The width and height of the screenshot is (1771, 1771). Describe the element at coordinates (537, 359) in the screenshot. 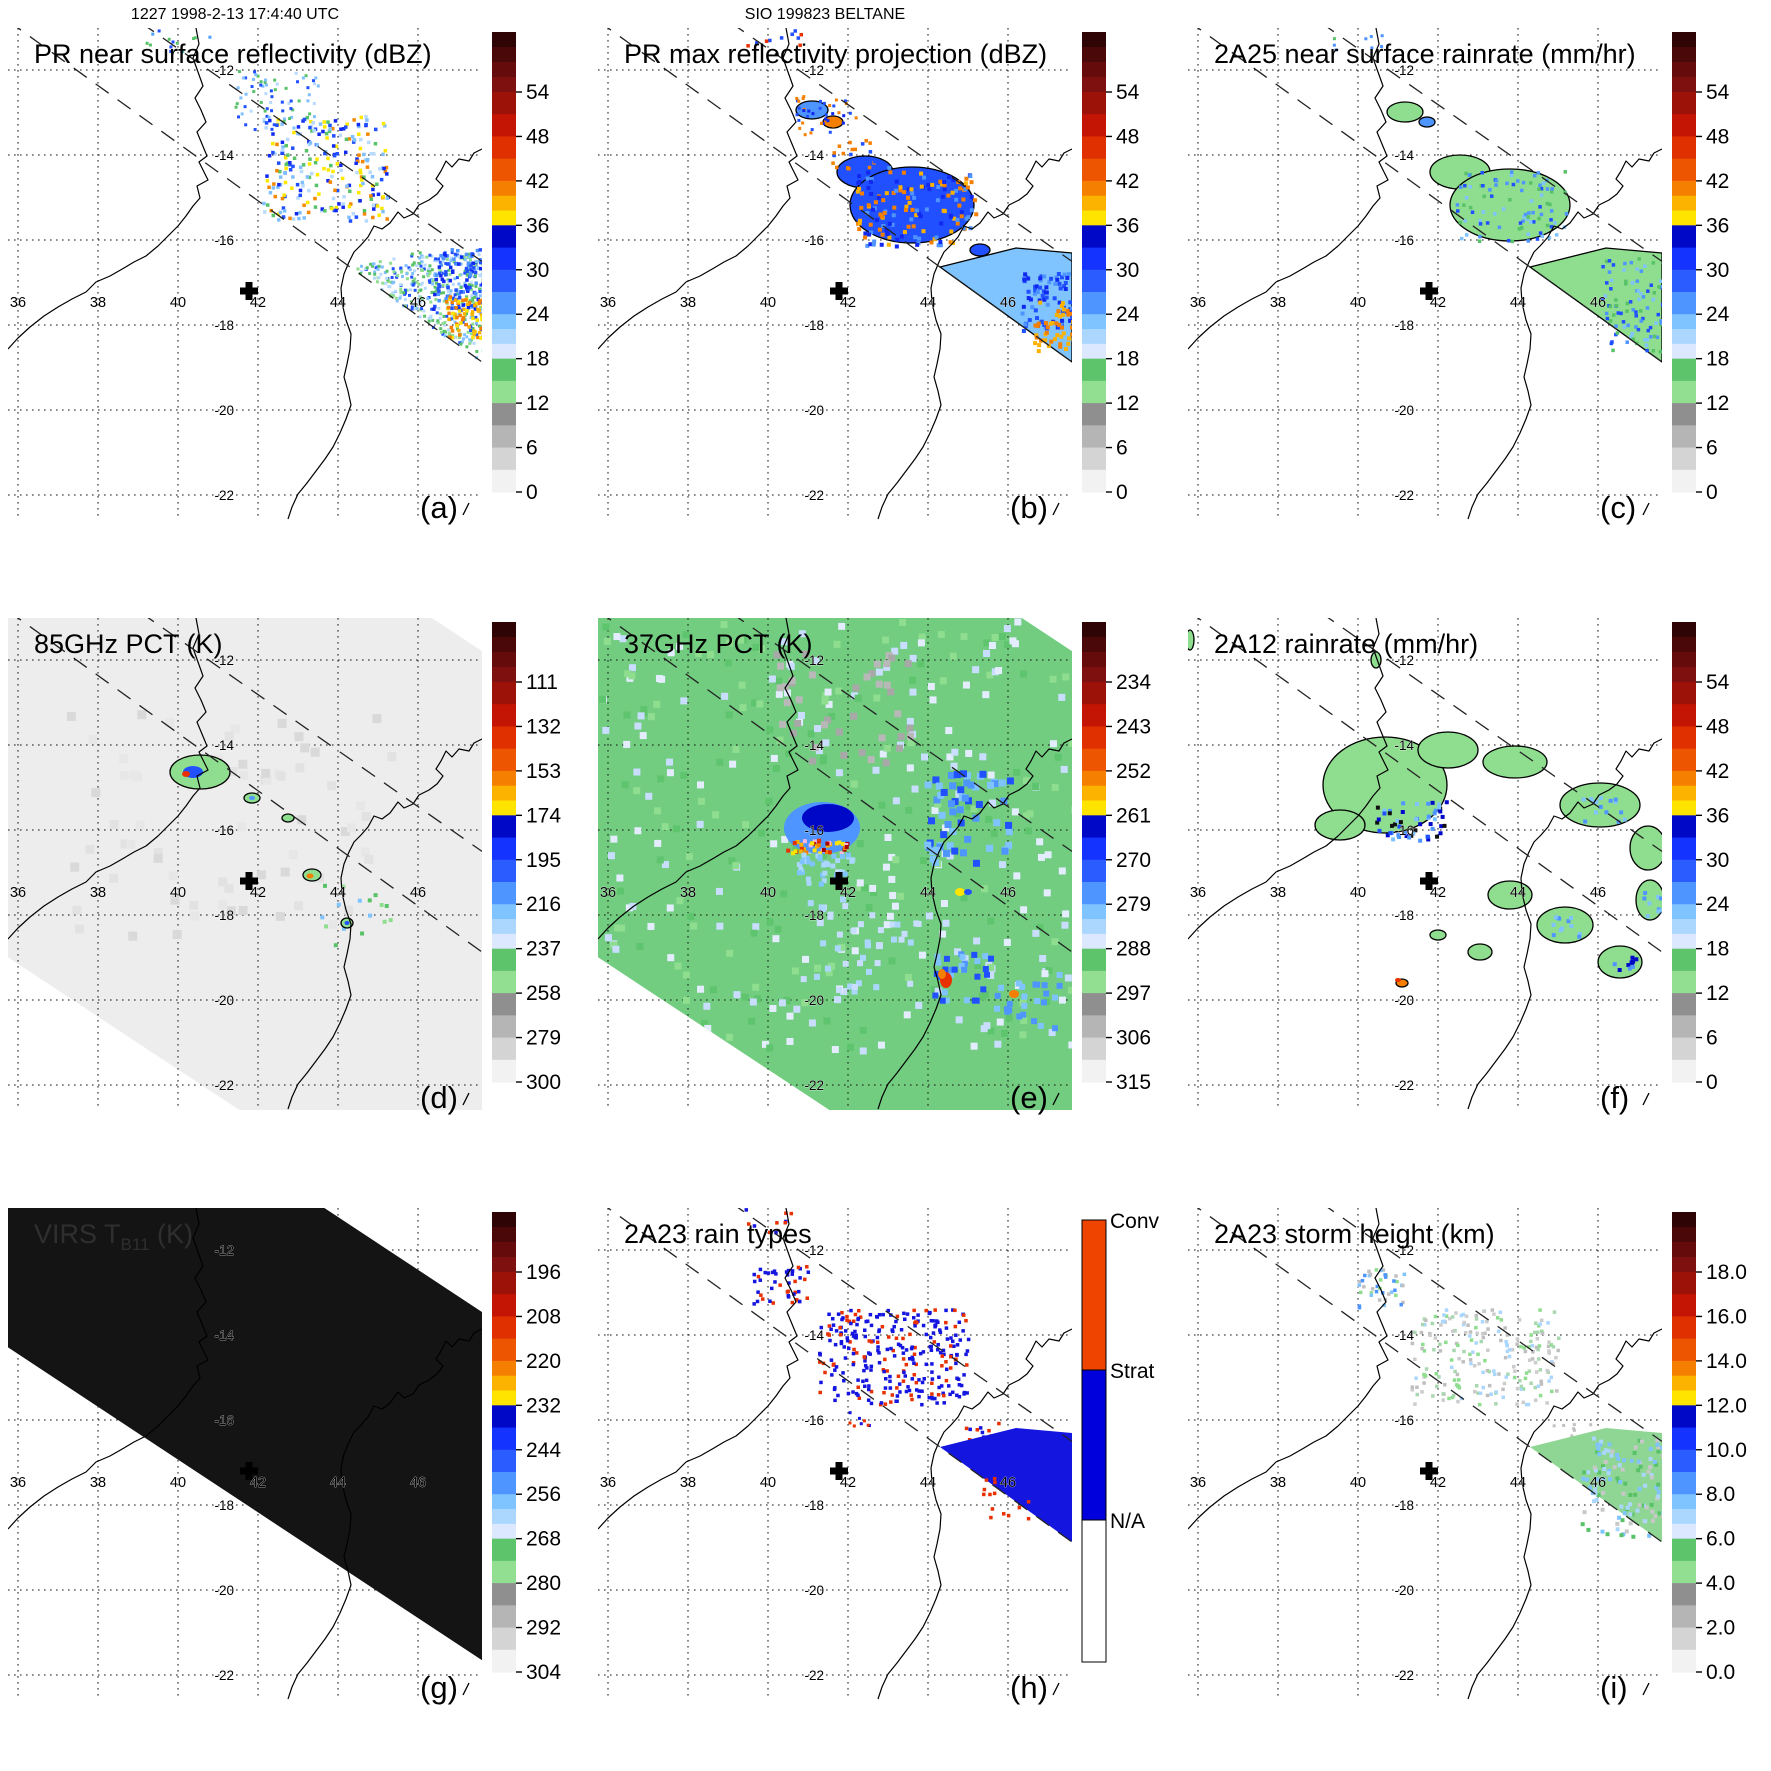

I see `colorbar-tick-label: 18` at that location.